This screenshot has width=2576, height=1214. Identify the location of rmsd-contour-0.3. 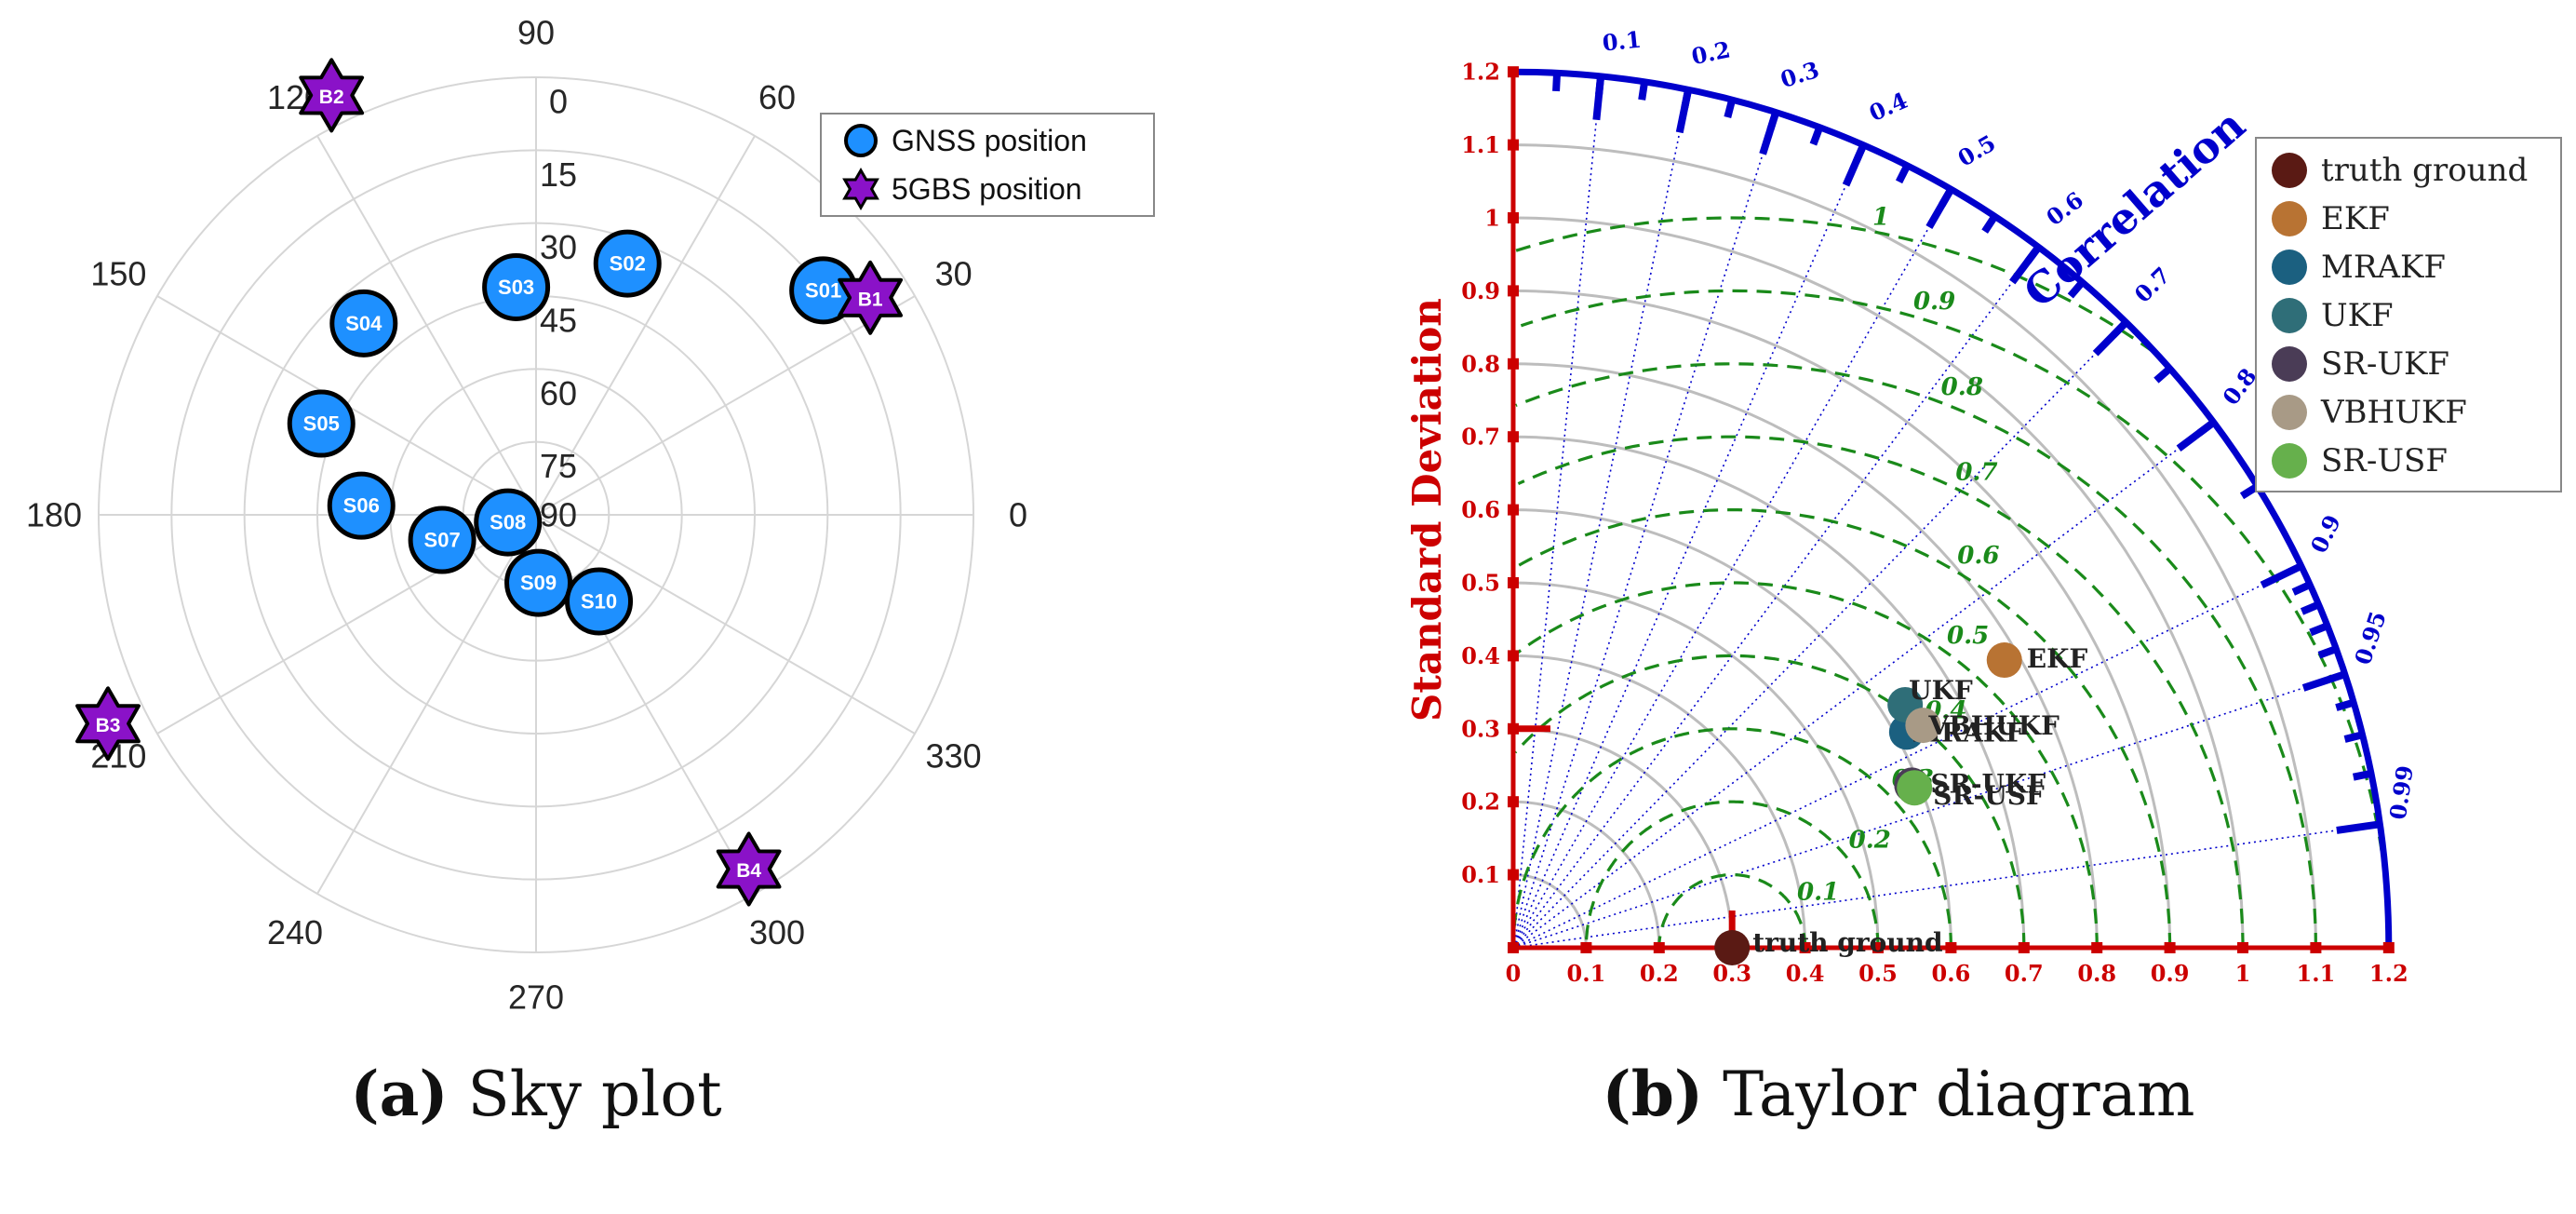
(1731, 837).